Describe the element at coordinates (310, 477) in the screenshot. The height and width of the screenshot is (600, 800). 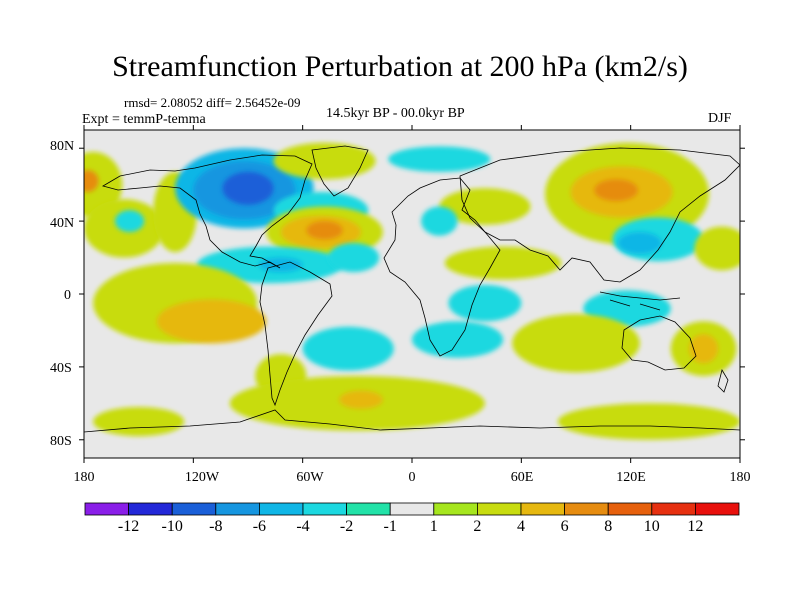
I see `lon-label-60w: 60W` at that location.